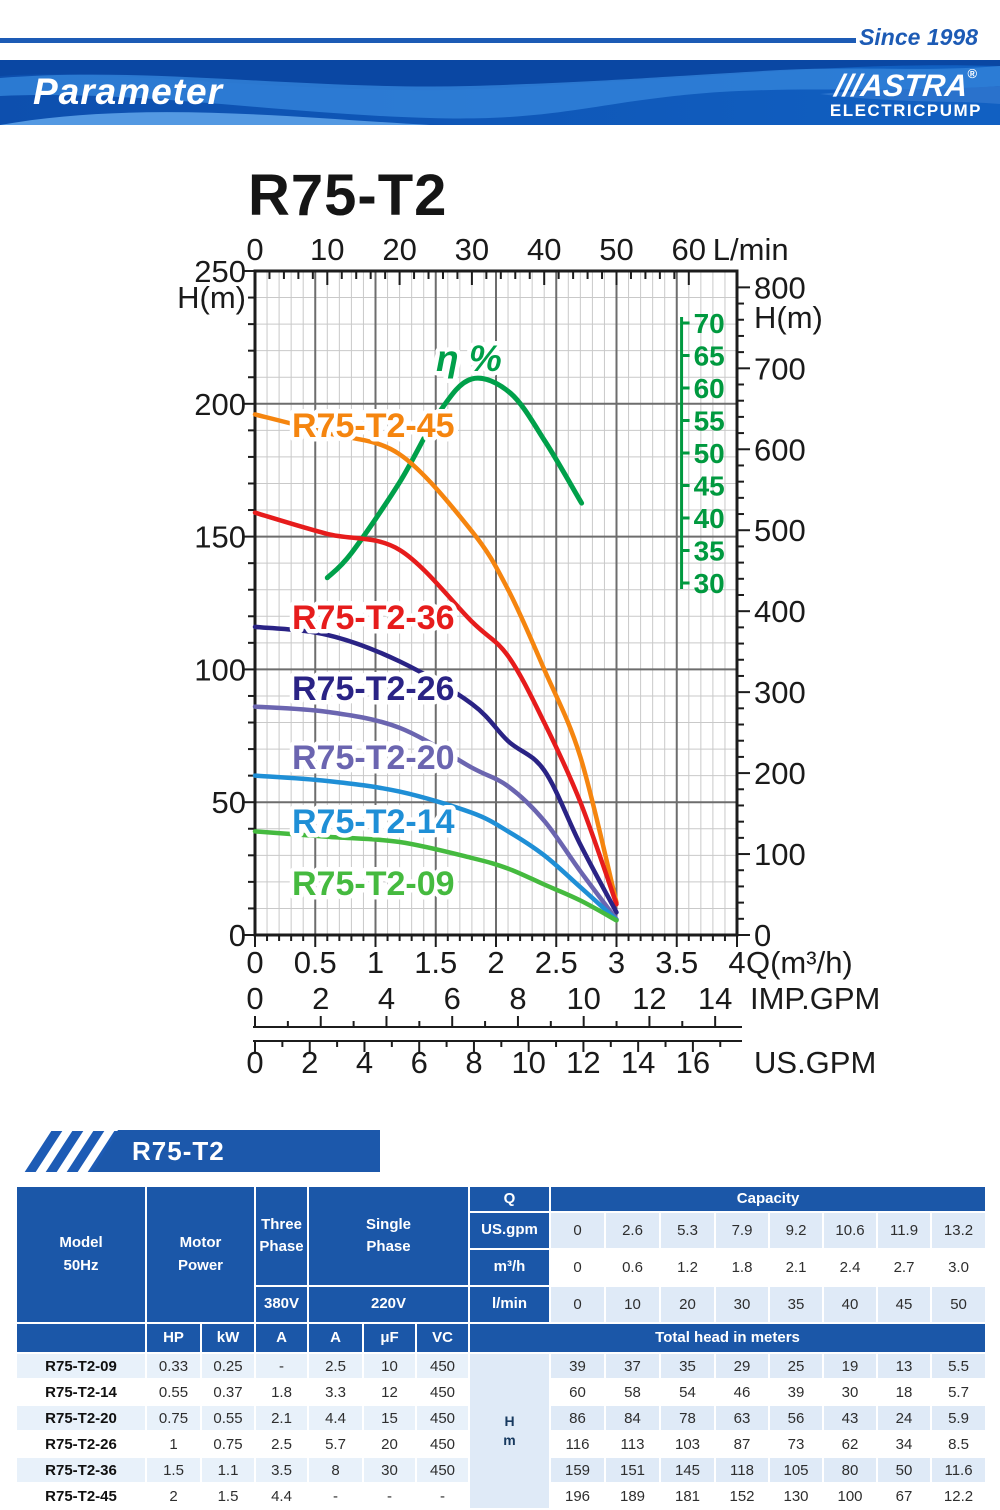  What do you see at coordinates (561, 1060) in the screenshot?
I see `axis-us-gpm: 0 2 4 6 8 10 12 14 16 US.GPM` at bounding box center [561, 1060].